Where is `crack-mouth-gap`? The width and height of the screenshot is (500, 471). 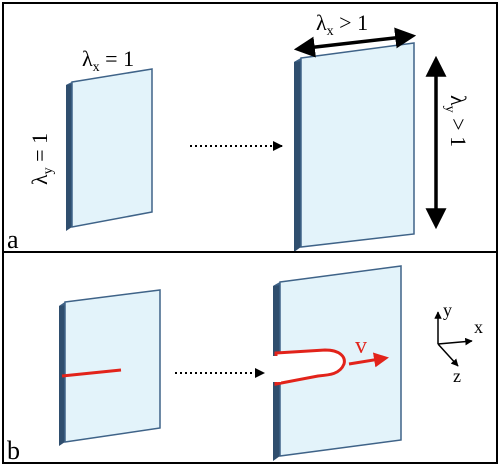 crack-mouth-gap is located at coordinates (276, 369).